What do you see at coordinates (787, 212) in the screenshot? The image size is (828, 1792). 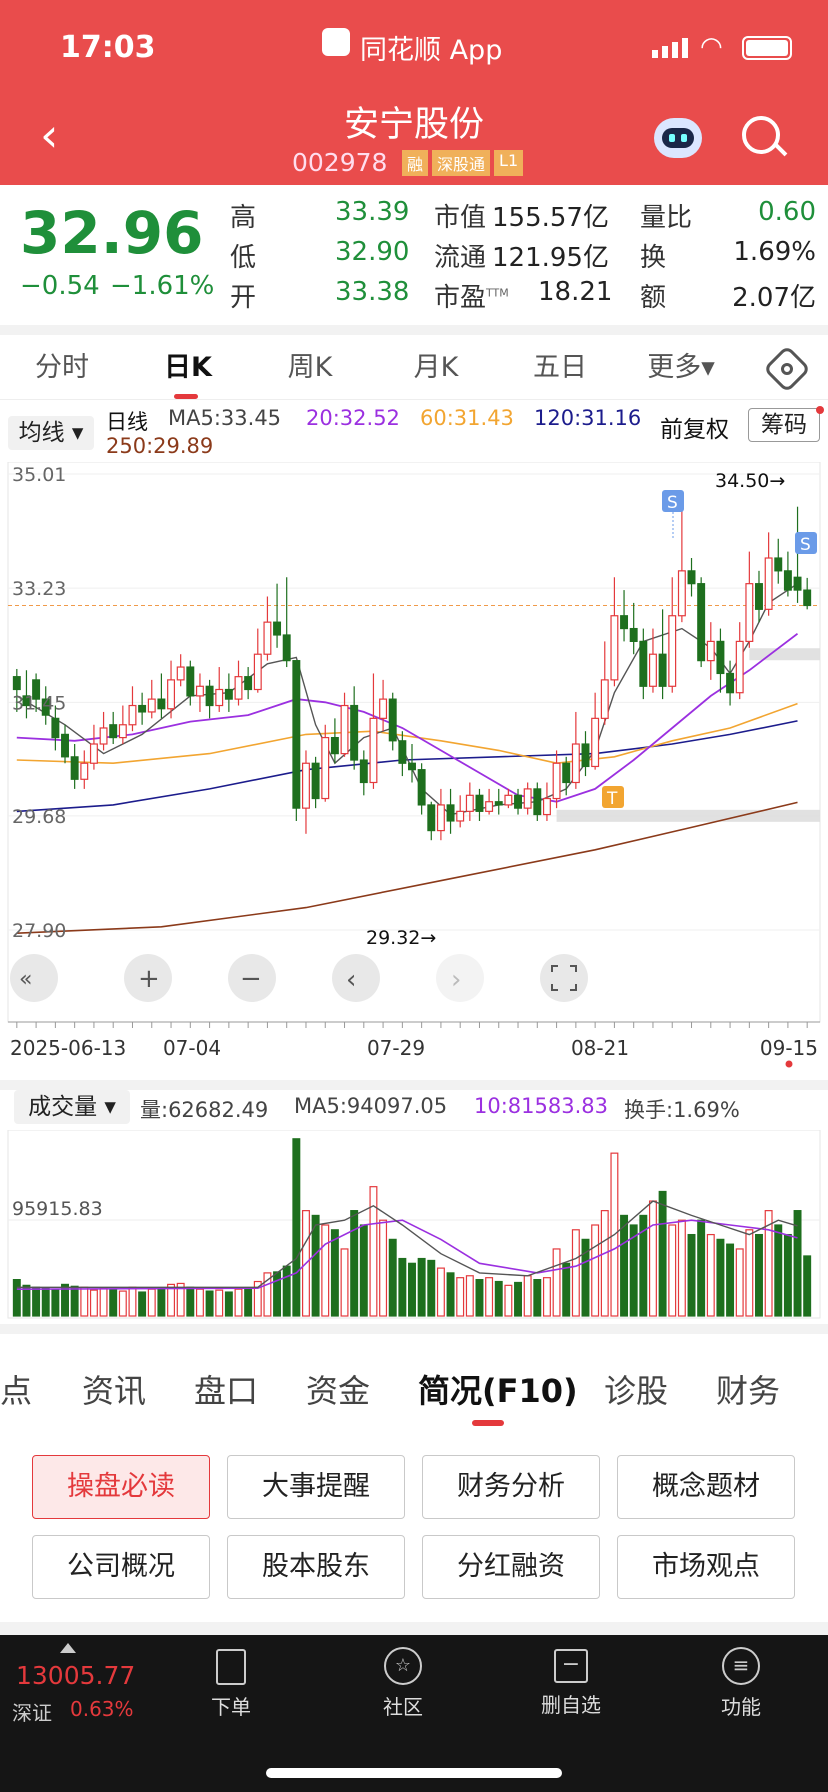 I see `volume-ratio-value: 0.60` at bounding box center [787, 212].